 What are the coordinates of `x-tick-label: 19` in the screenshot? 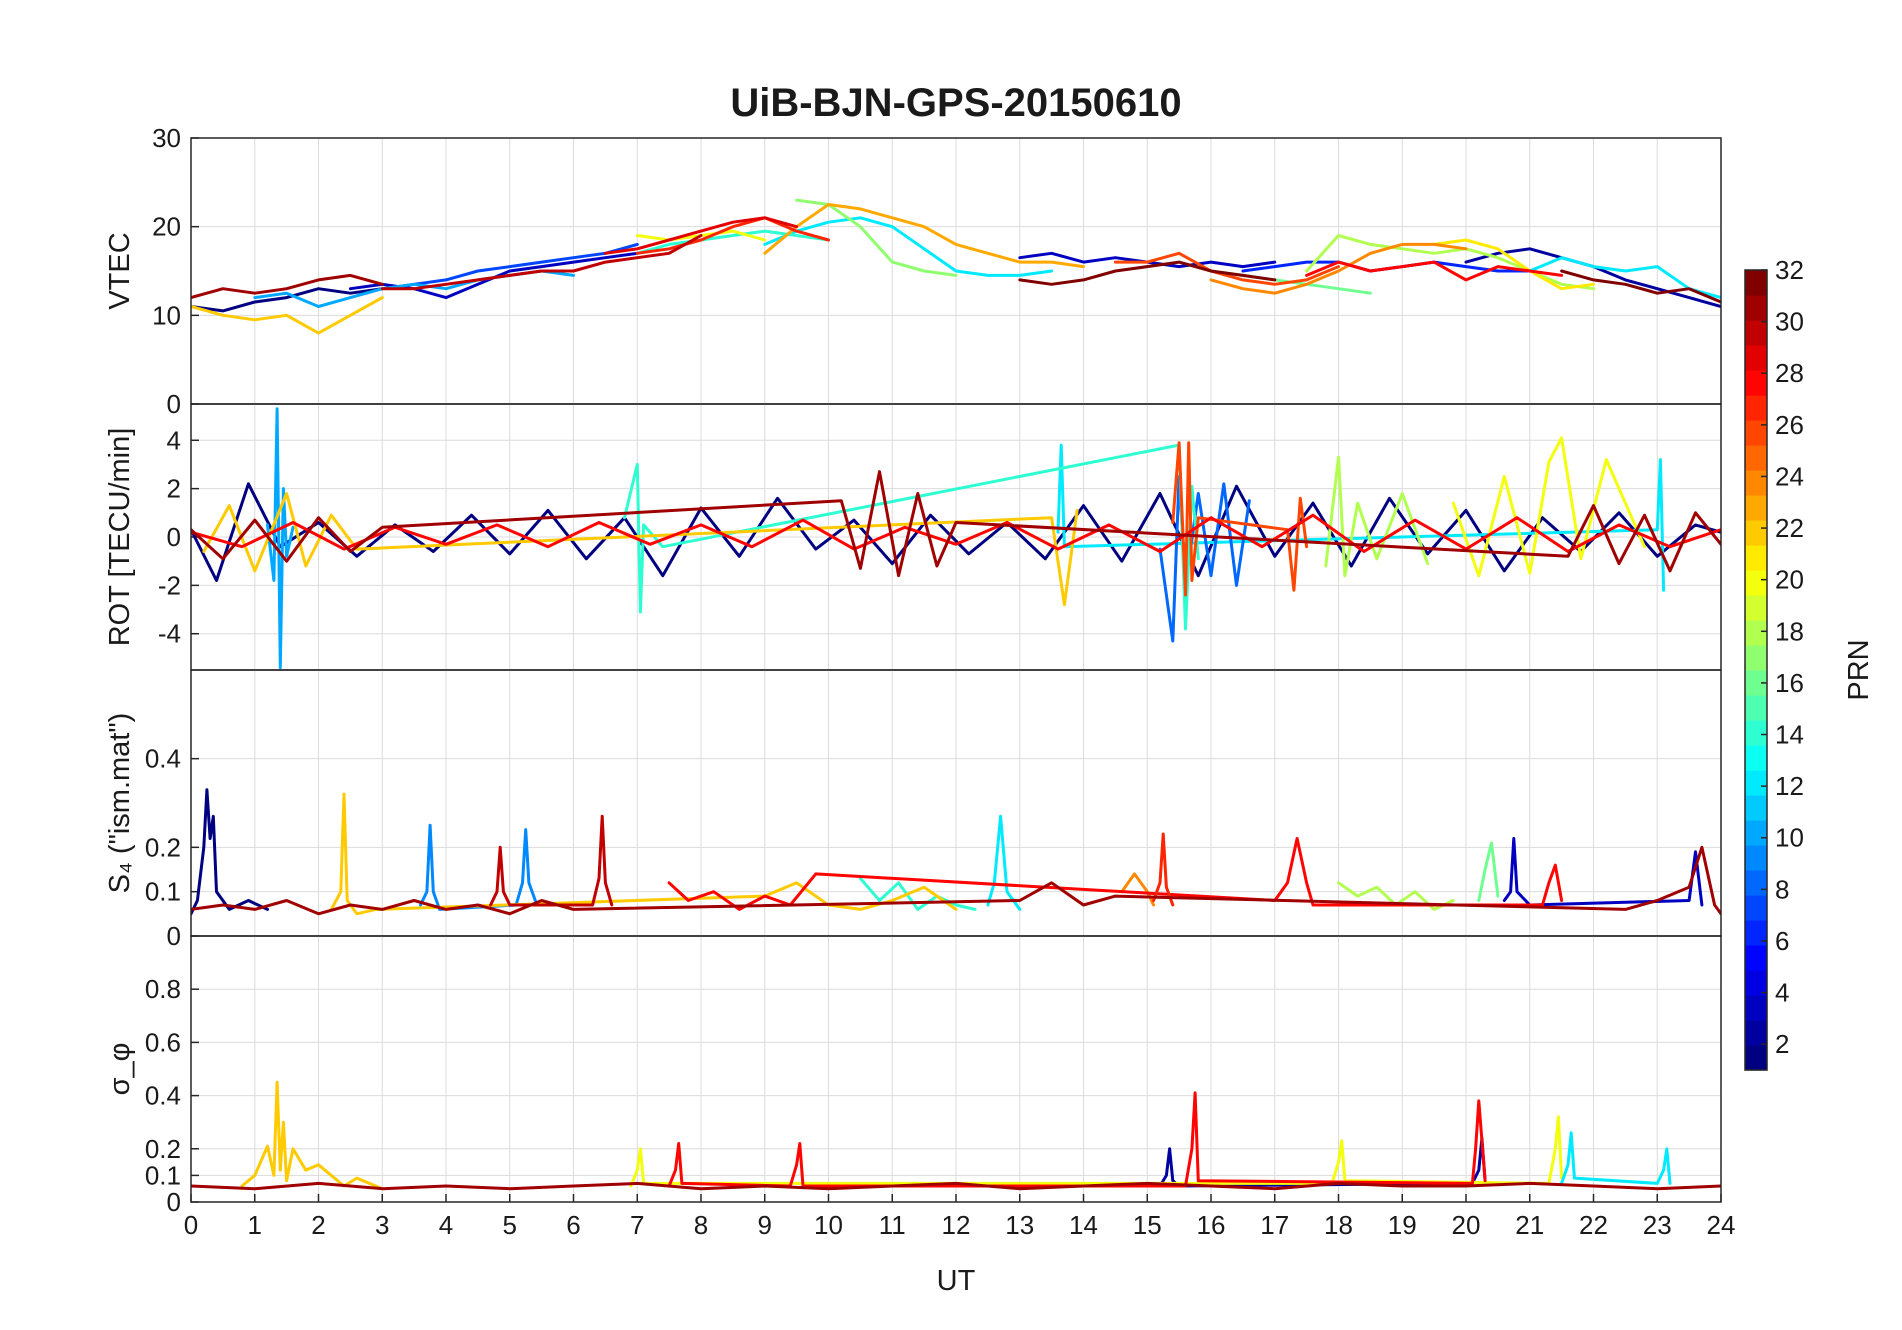 It's located at (1402, 1225).